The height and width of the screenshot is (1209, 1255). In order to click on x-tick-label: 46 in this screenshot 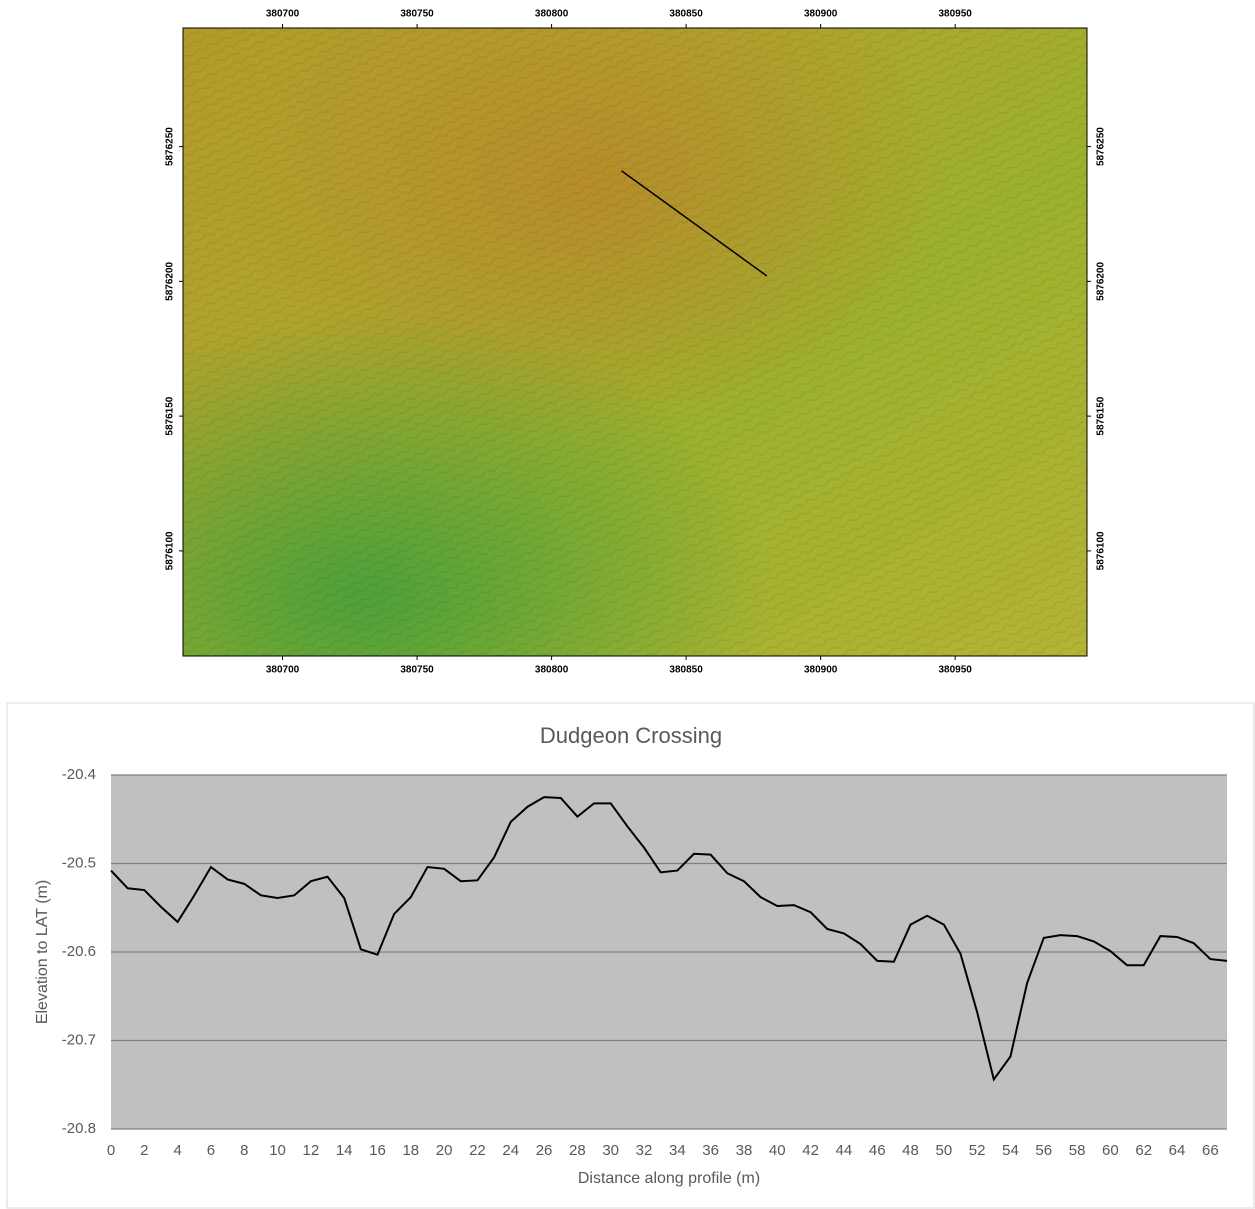, I will do `click(877, 1150)`.